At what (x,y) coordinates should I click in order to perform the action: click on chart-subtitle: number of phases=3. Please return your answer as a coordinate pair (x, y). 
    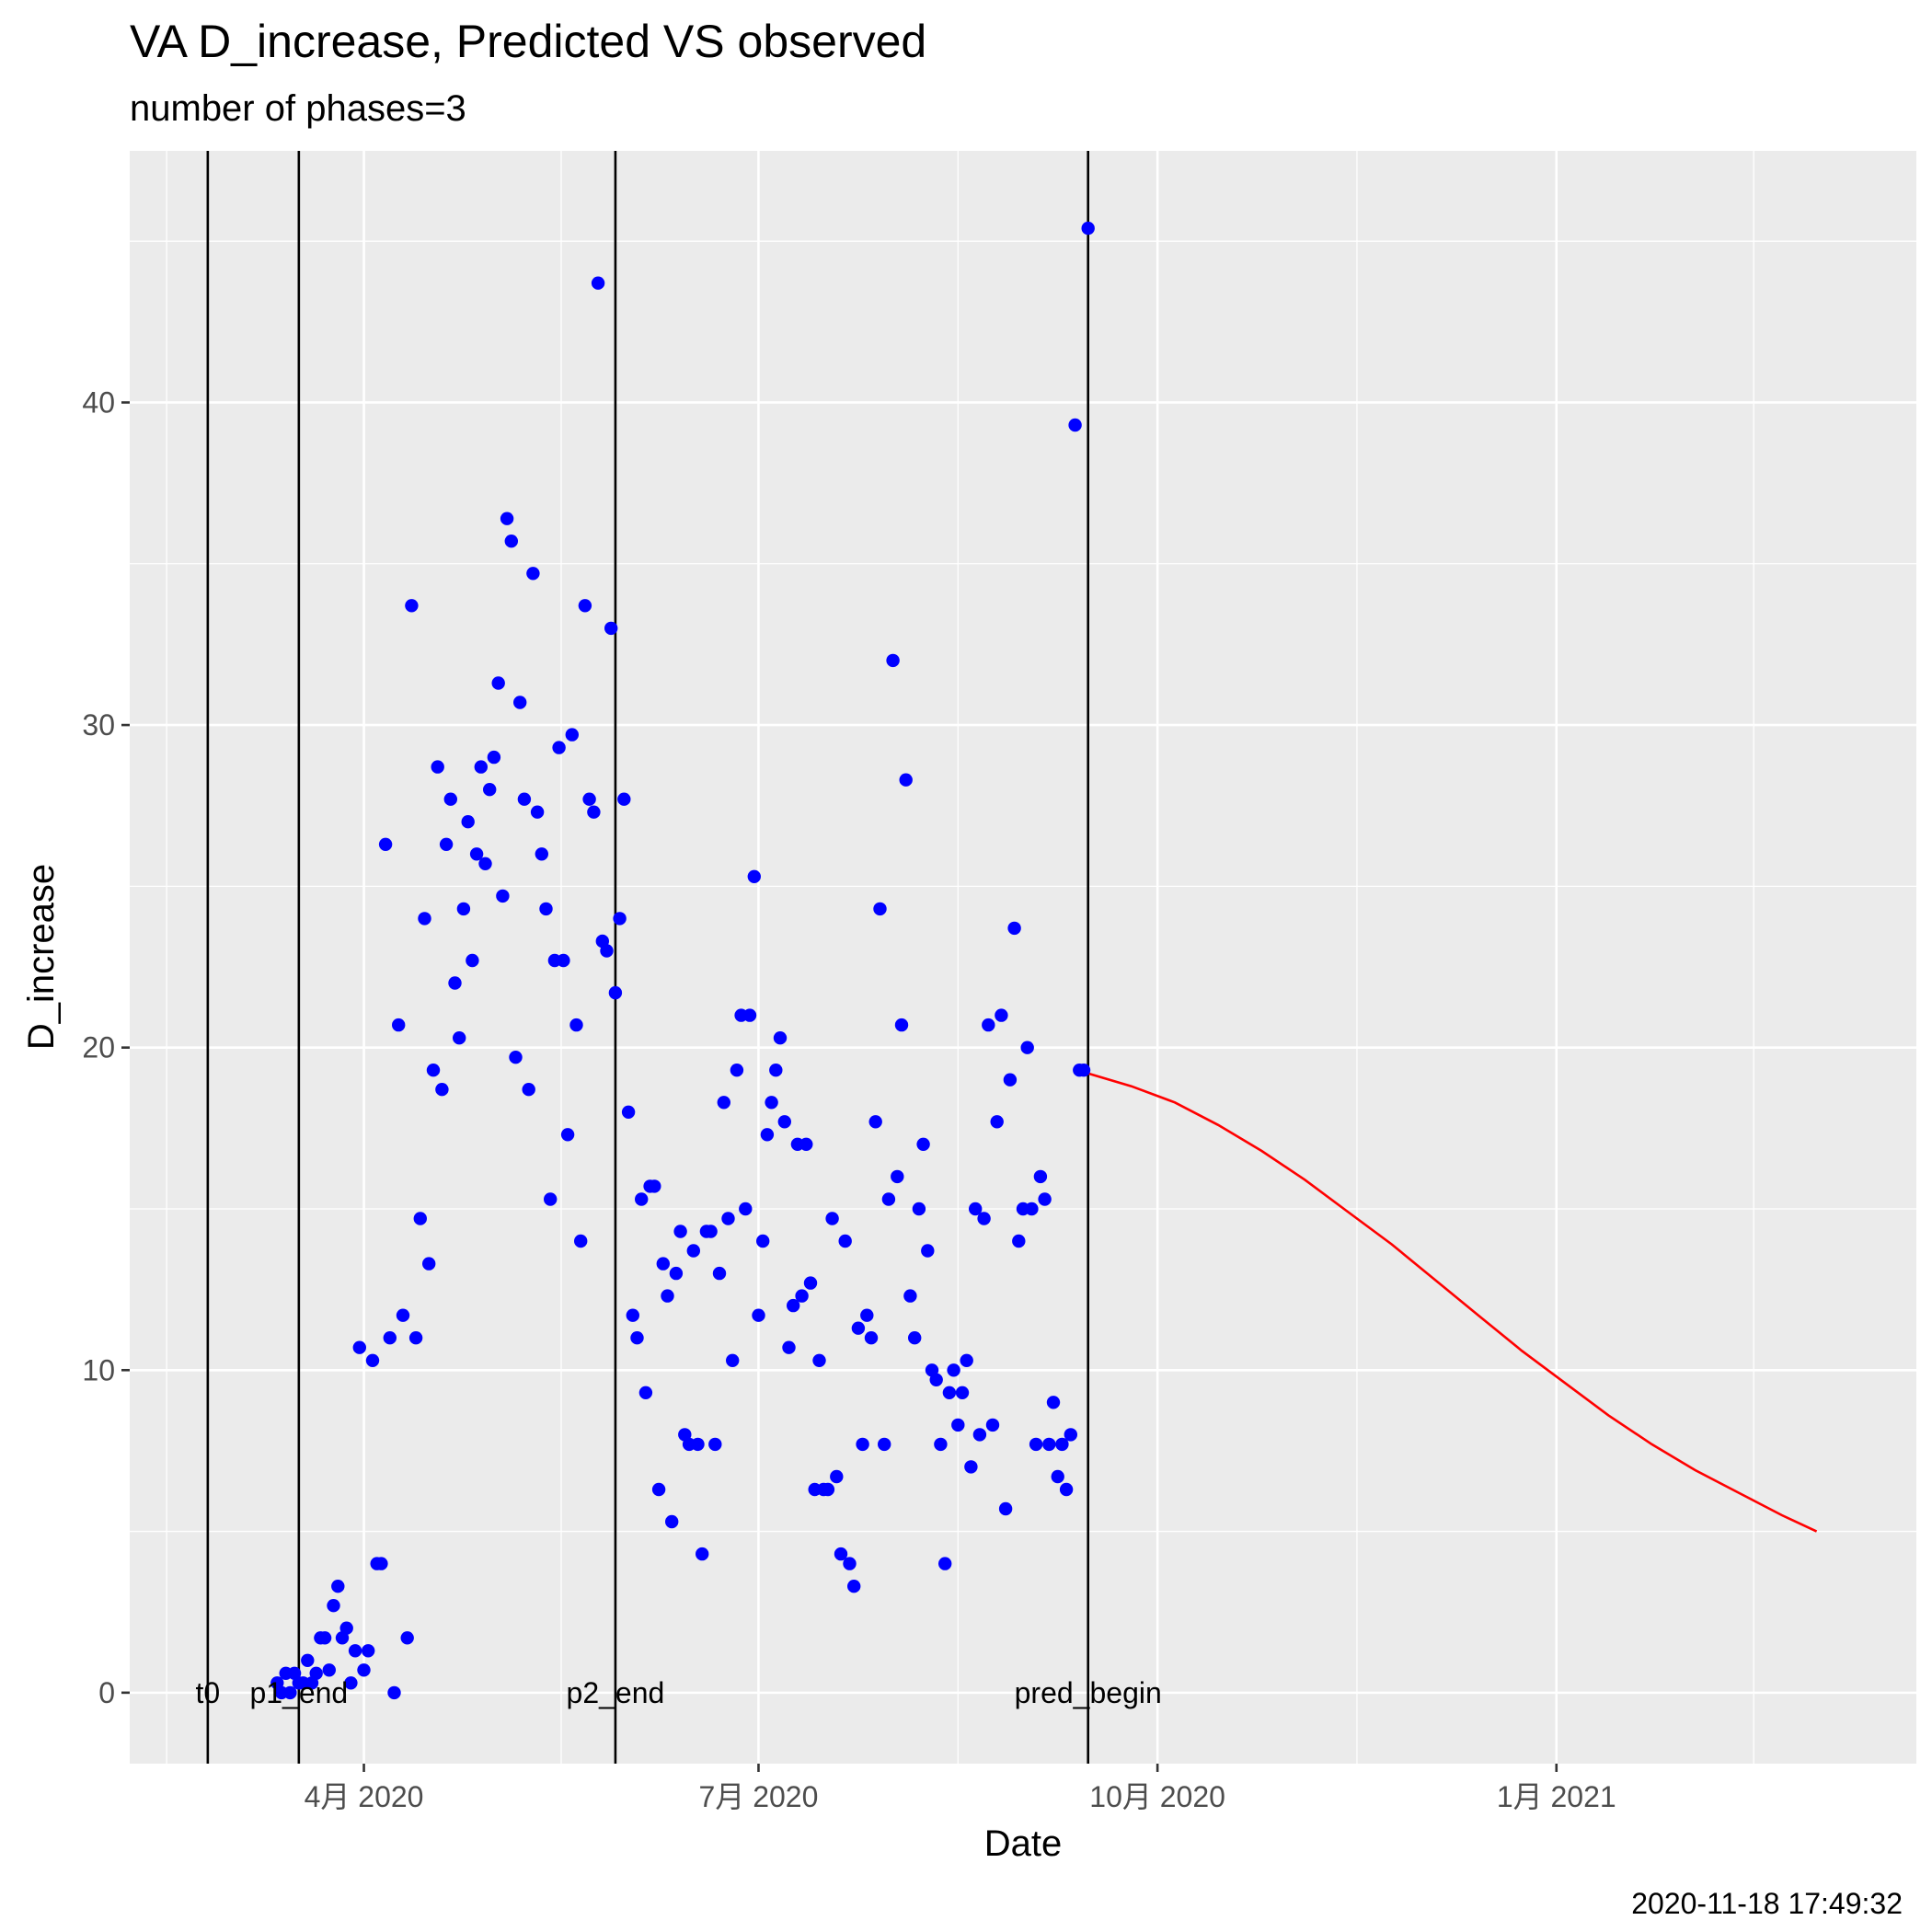
    Looking at the image, I should click on (298, 108).